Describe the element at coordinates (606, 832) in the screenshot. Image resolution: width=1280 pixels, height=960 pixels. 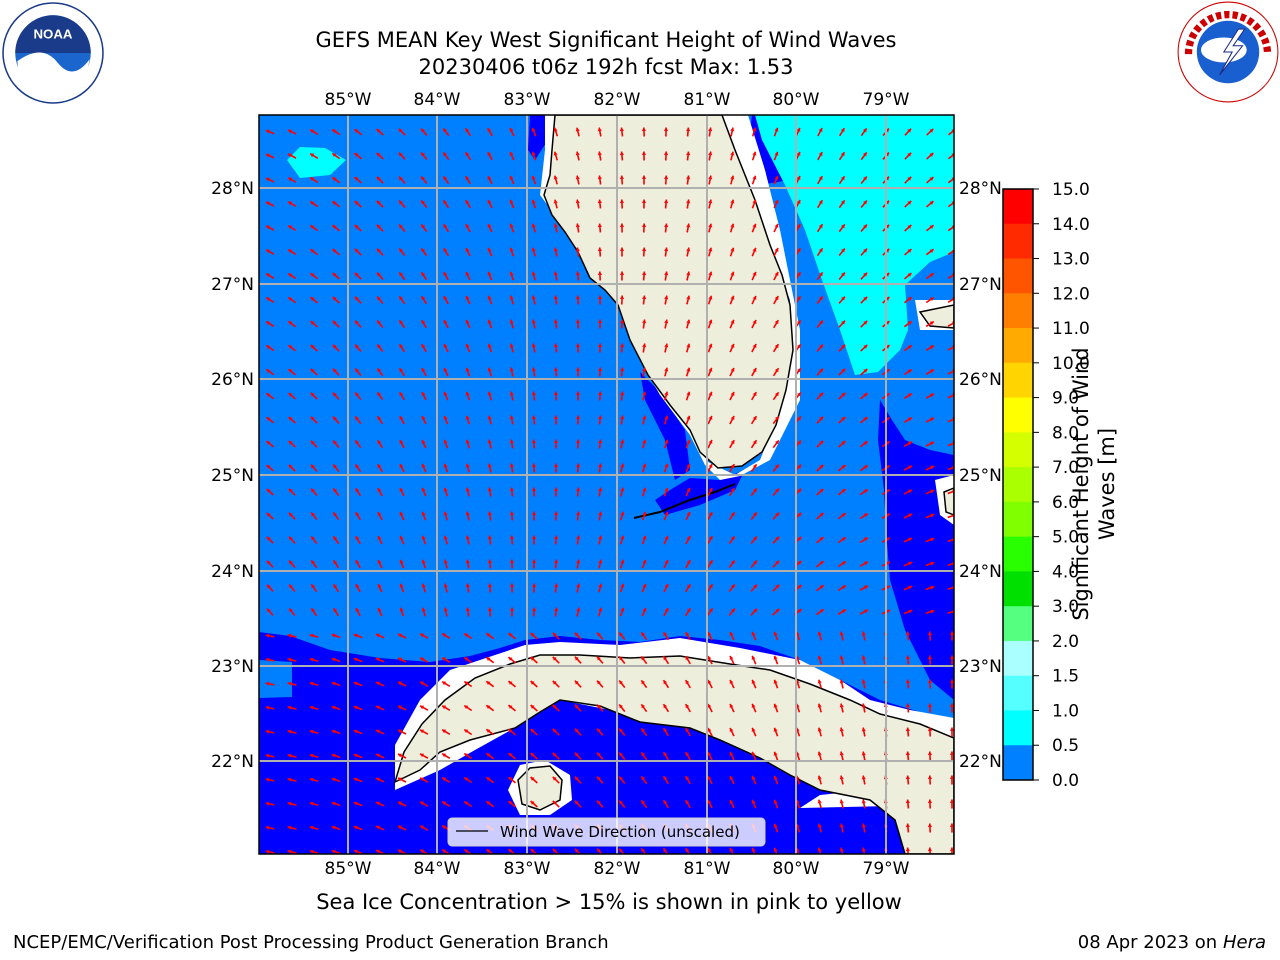
I see `map-legend-box` at that location.